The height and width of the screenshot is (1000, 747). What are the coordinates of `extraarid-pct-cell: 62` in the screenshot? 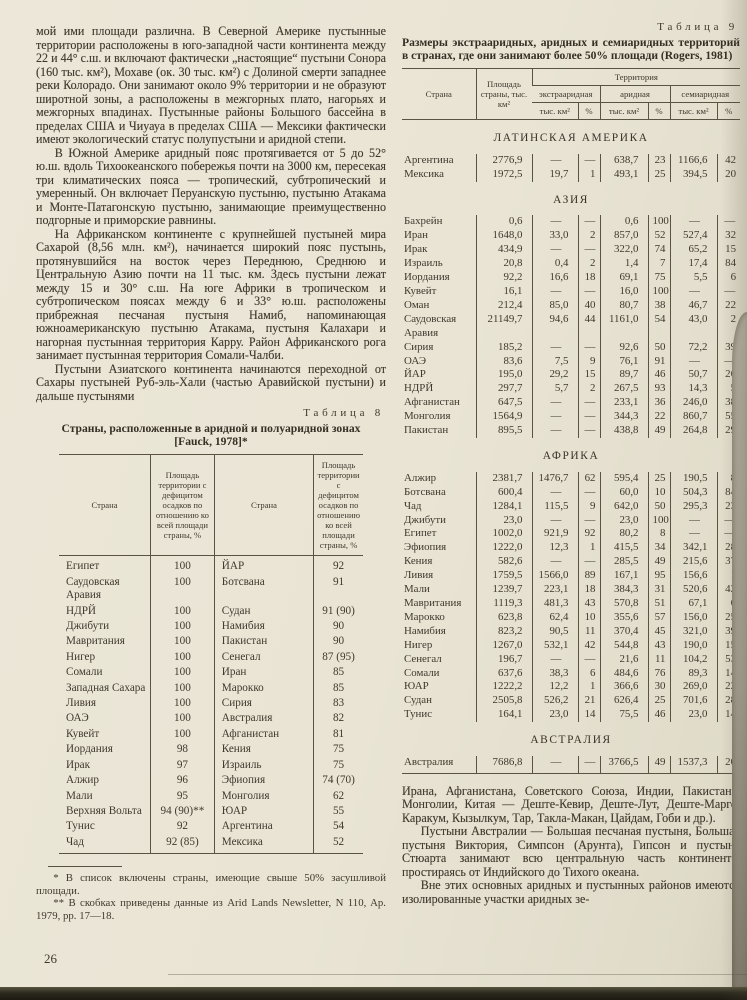 It's located at (588, 478).